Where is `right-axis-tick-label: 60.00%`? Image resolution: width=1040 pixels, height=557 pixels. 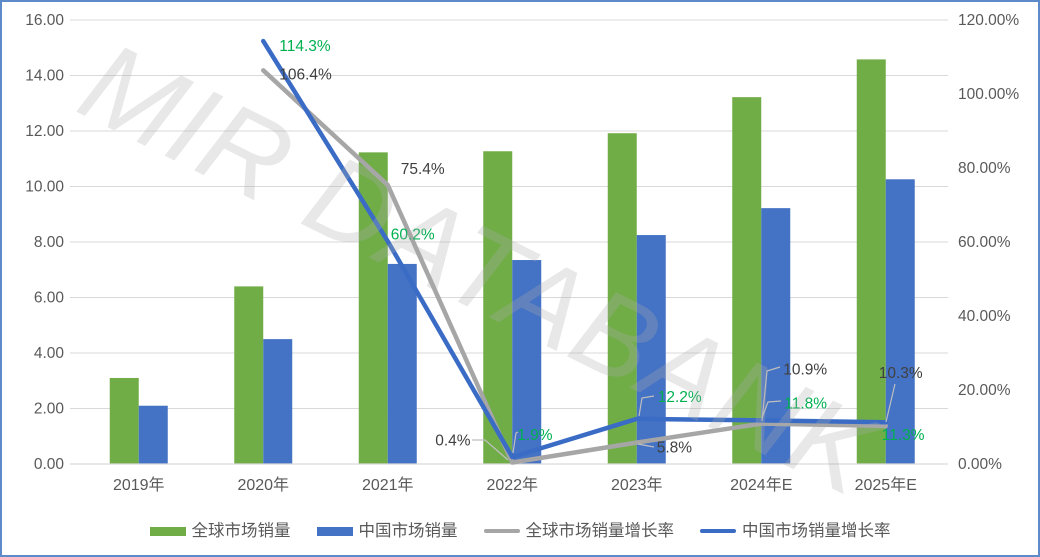
right-axis-tick-label: 60.00% is located at coordinates (984, 242).